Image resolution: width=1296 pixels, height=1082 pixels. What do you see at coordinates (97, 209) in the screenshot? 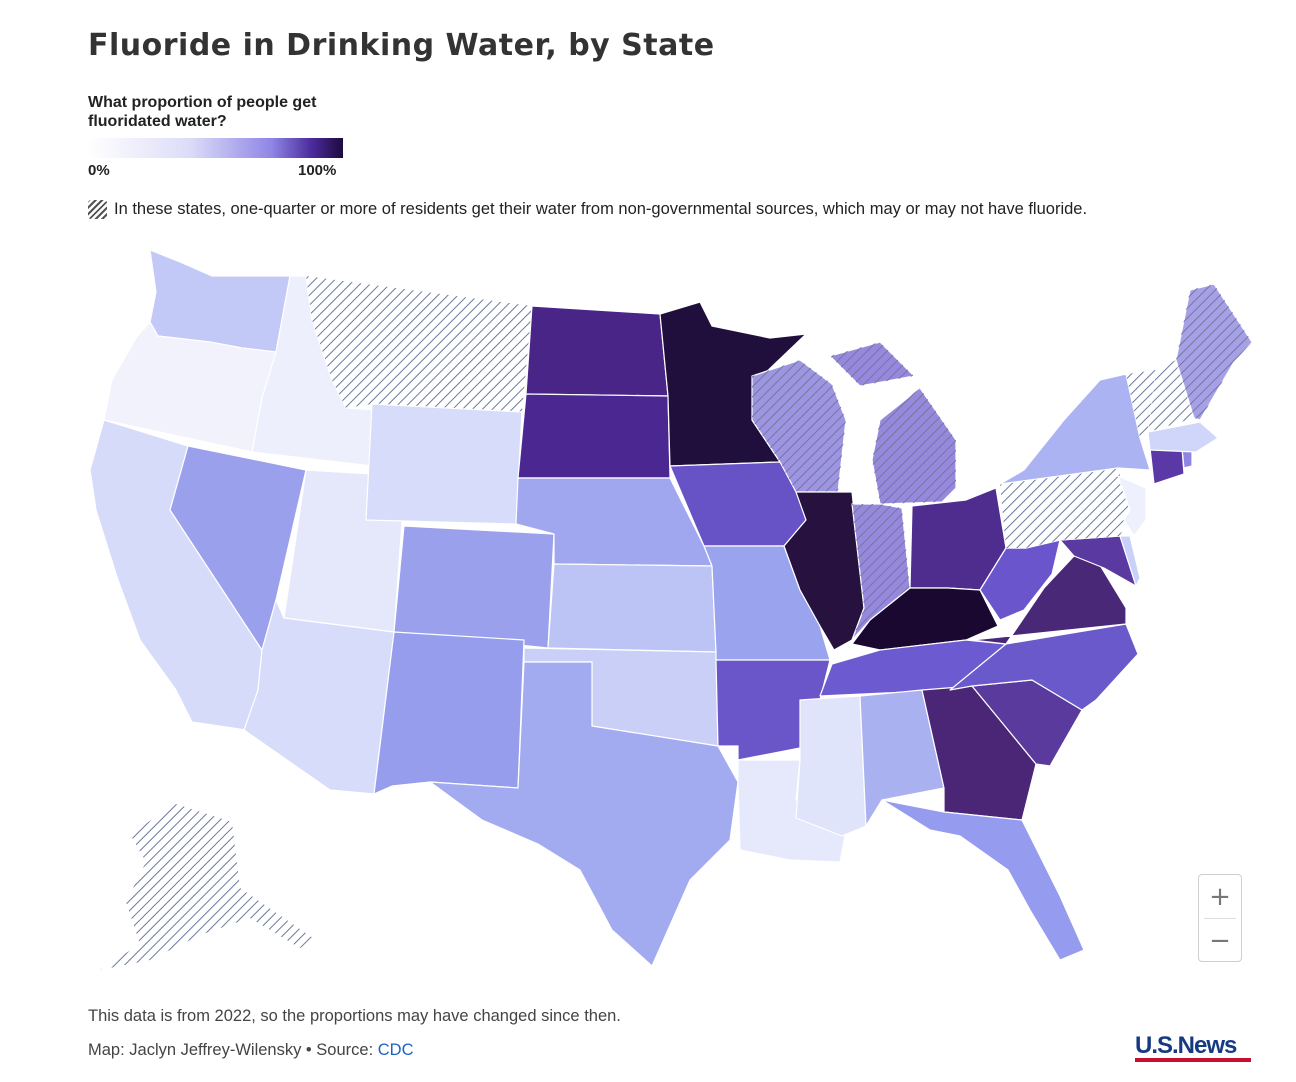
I see `hatch-swatch-icon` at bounding box center [97, 209].